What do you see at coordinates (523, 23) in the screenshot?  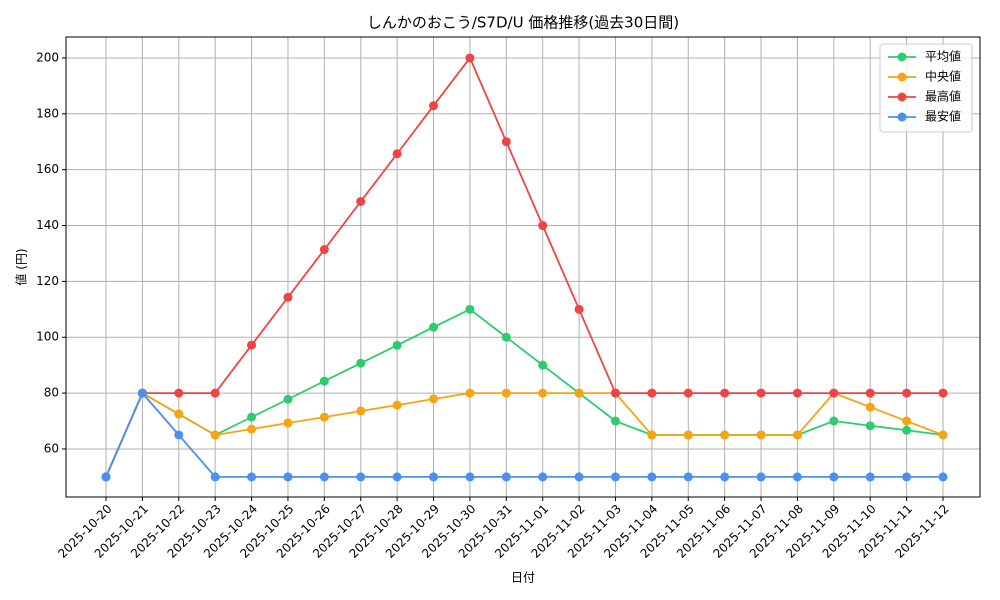 I see `chart-title: しんかのおこう/S7D/U 価格推移(過去30日間)` at bounding box center [523, 23].